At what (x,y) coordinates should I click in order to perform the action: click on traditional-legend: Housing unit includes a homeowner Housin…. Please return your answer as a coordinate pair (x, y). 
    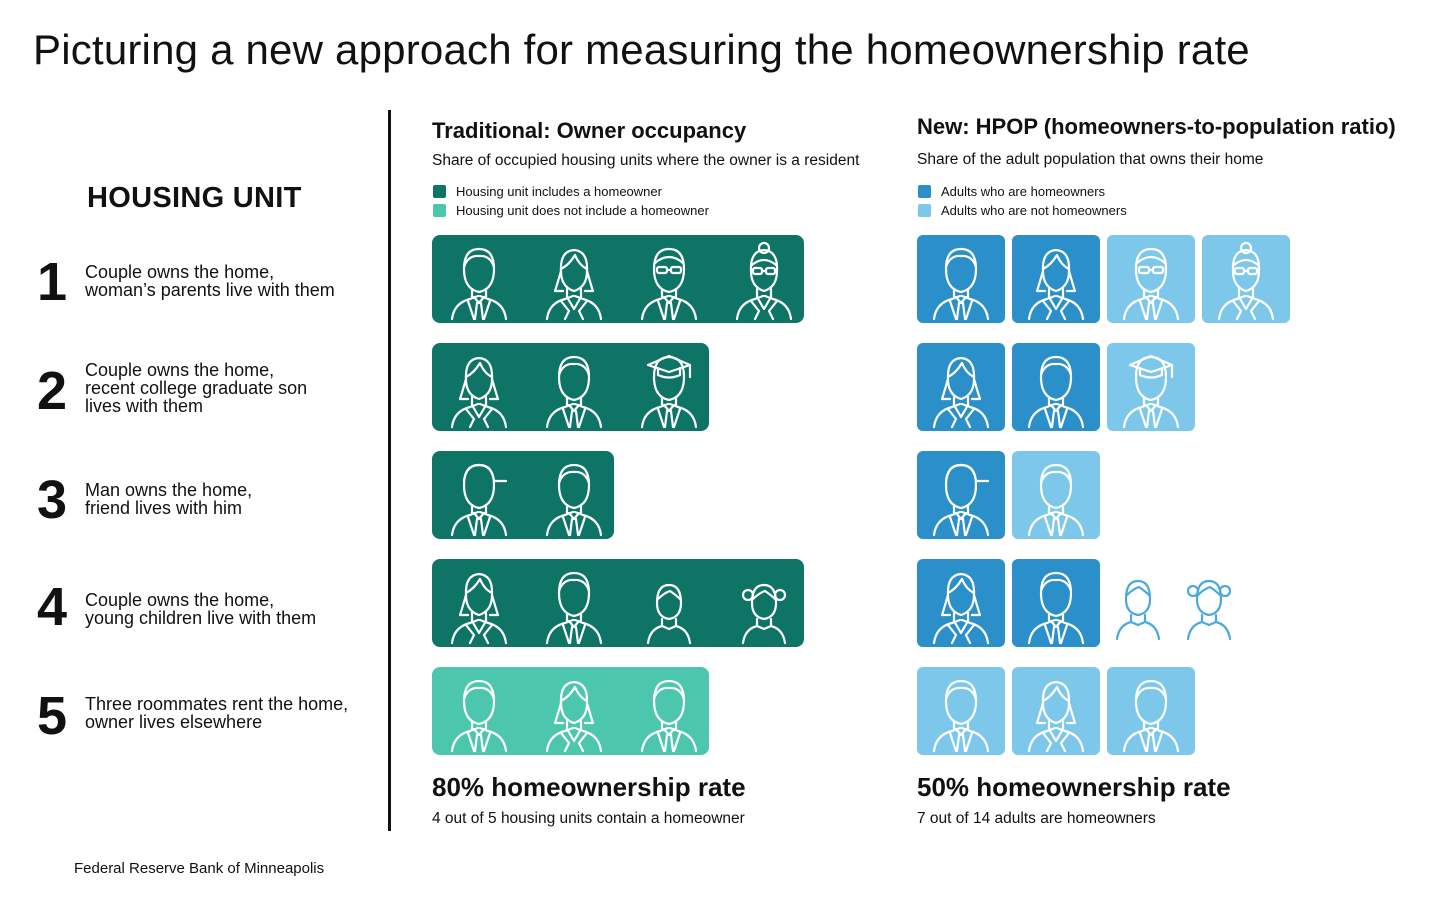
    Looking at the image, I should click on (571, 201).